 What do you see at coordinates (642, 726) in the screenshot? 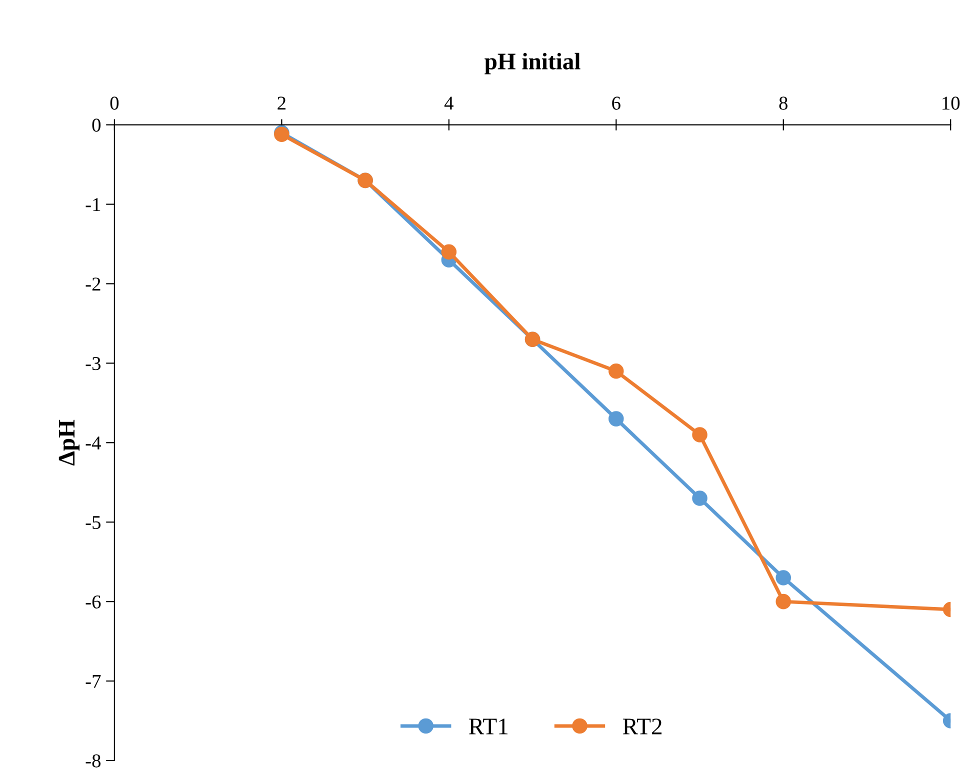
I see `legend-label: RT2` at bounding box center [642, 726].